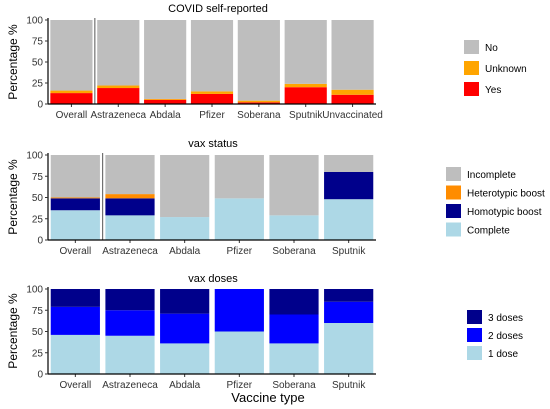  I want to click on legend-label: Heterotypic boost, so click(506, 194).